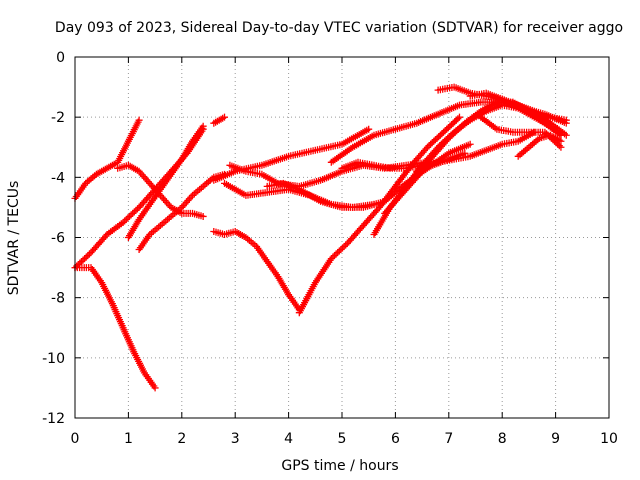 The image size is (640, 480). Describe the element at coordinates (14, 238) in the screenshot. I see `y-axis-label: SDTVAR / TECUs` at that location.